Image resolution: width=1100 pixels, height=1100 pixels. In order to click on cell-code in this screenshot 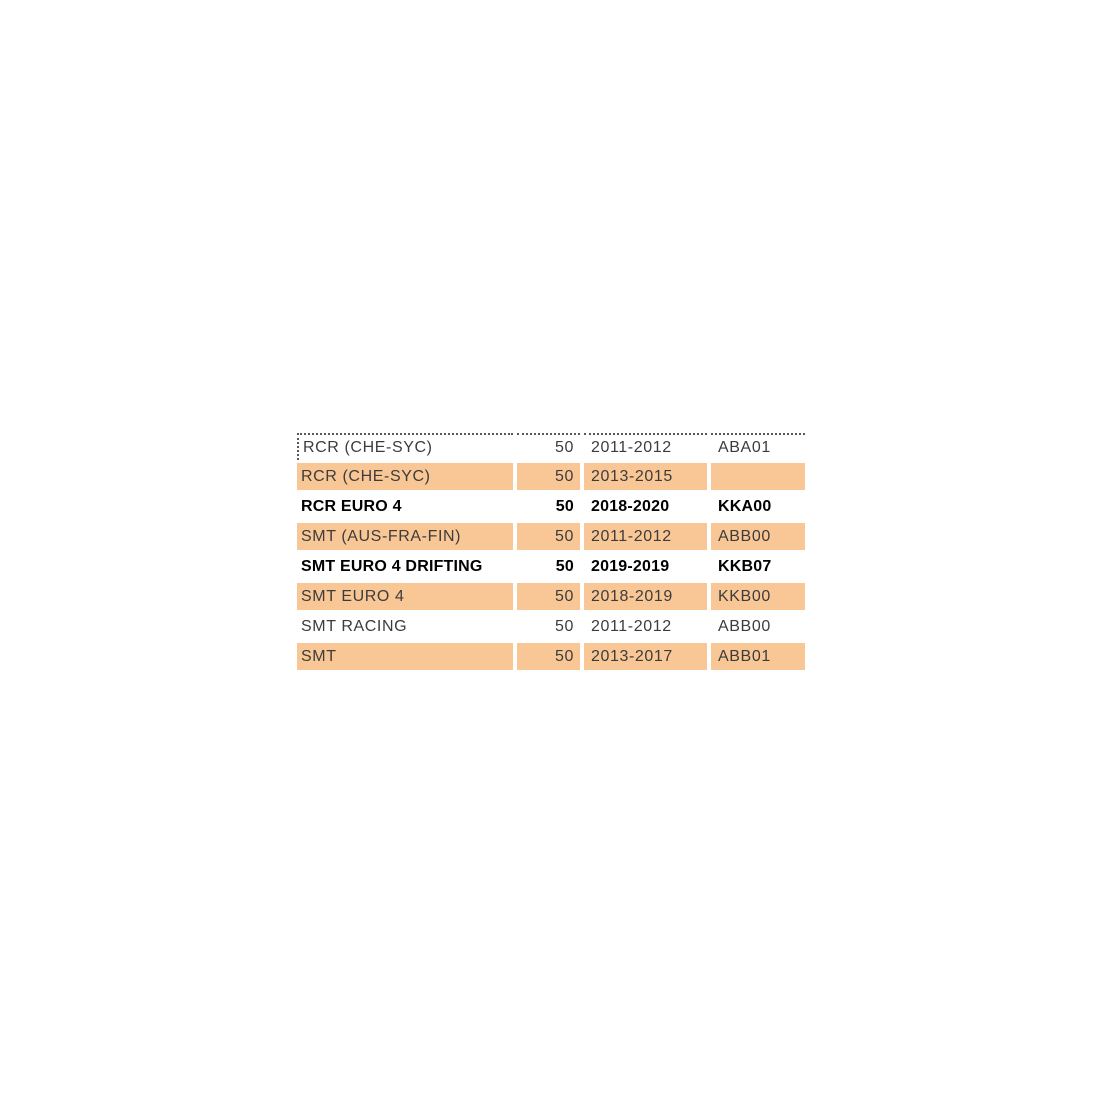, I will do `click(758, 476)`.